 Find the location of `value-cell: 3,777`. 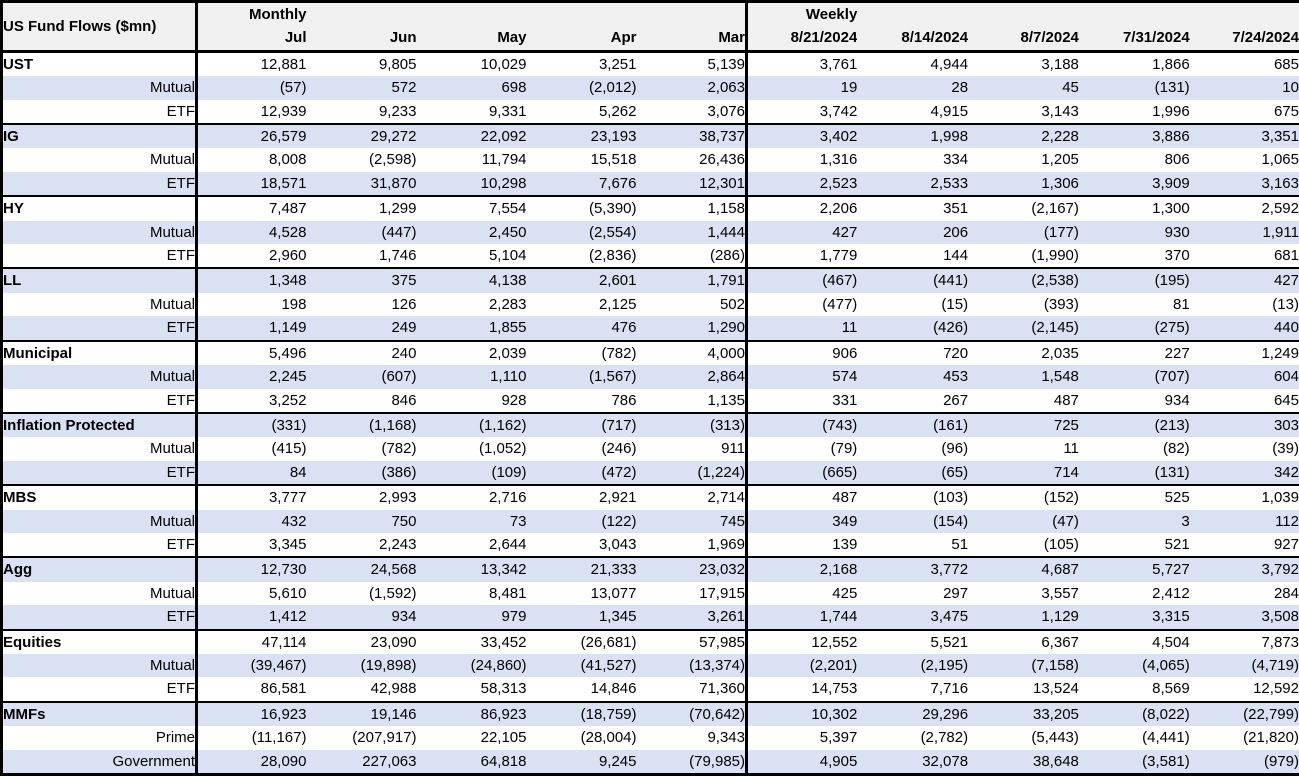

value-cell: 3,777 is located at coordinates (251, 497).